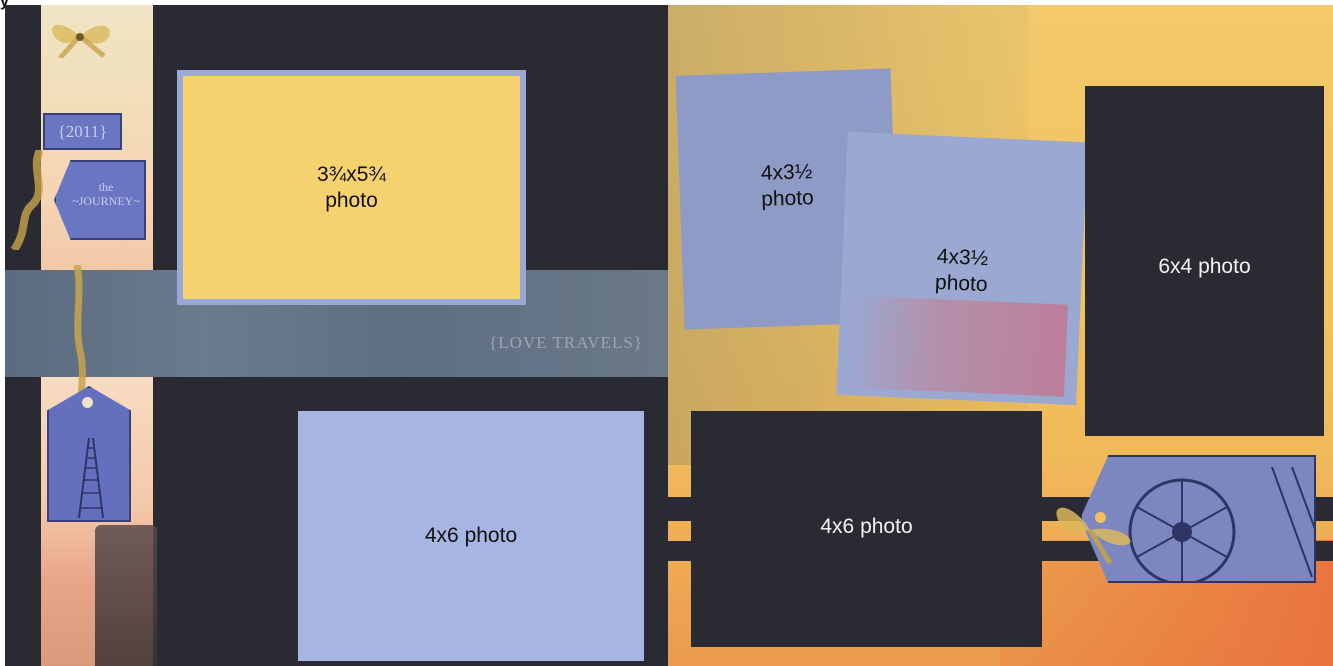 This screenshot has height=666, width=1333. Describe the element at coordinates (82, 131) in the screenshot. I see `tag-year: {2011}` at that location.